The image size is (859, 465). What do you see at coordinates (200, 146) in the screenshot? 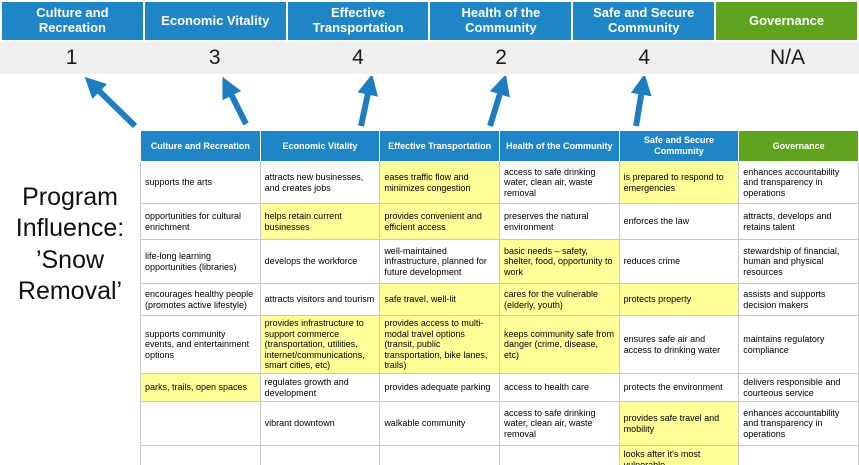
I see `table-header-culture-and-recreation: Culture and Recreation` at bounding box center [200, 146].